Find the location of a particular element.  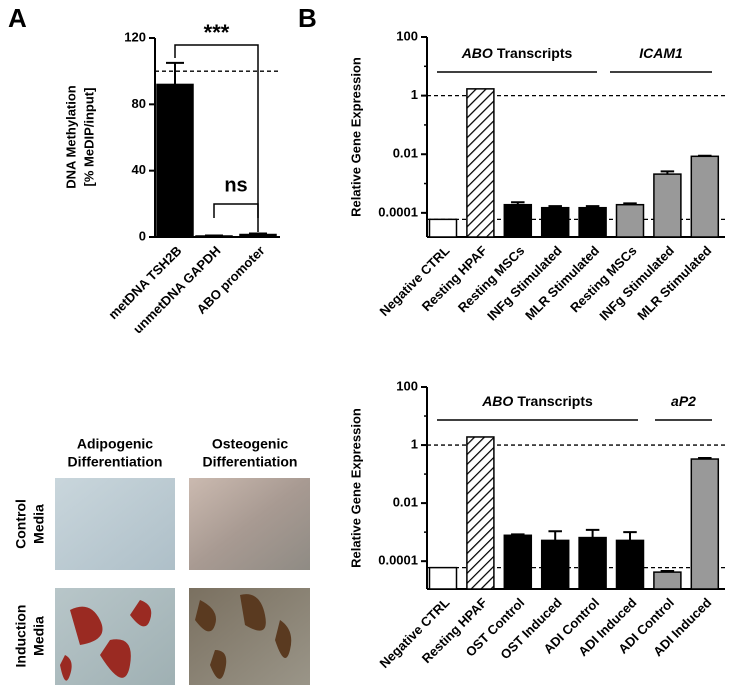

y-tick-label: 0 is located at coordinates (142, 235).